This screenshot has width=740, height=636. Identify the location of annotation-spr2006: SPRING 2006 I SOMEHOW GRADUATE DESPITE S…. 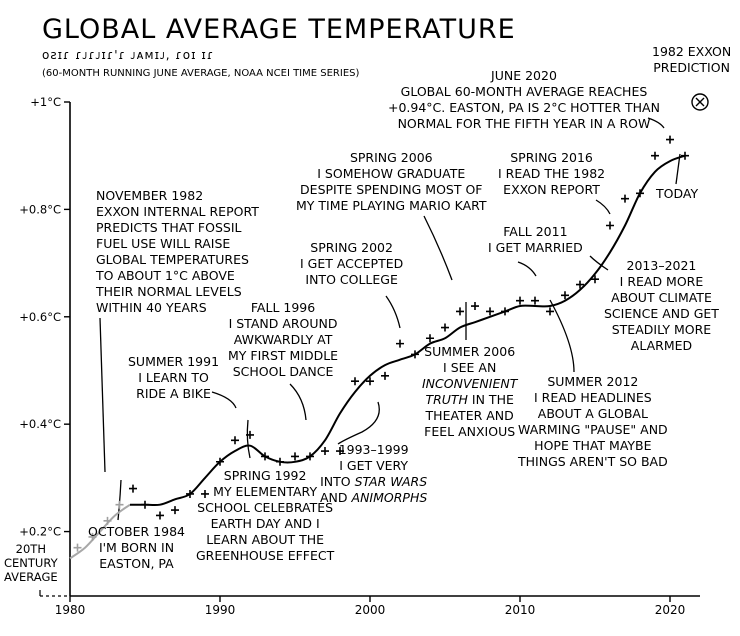
(391, 181).